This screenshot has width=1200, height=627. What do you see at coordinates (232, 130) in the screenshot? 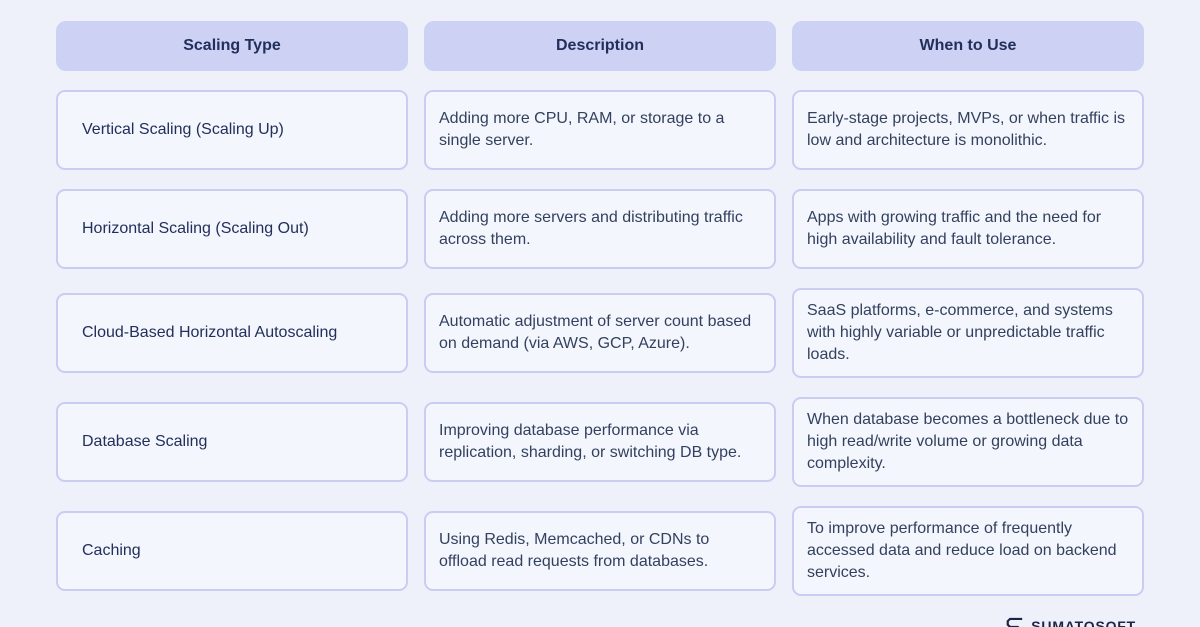
I see `cell-row1-scaling-type: Vertical Scaling (Scaling Up)` at bounding box center [232, 130].